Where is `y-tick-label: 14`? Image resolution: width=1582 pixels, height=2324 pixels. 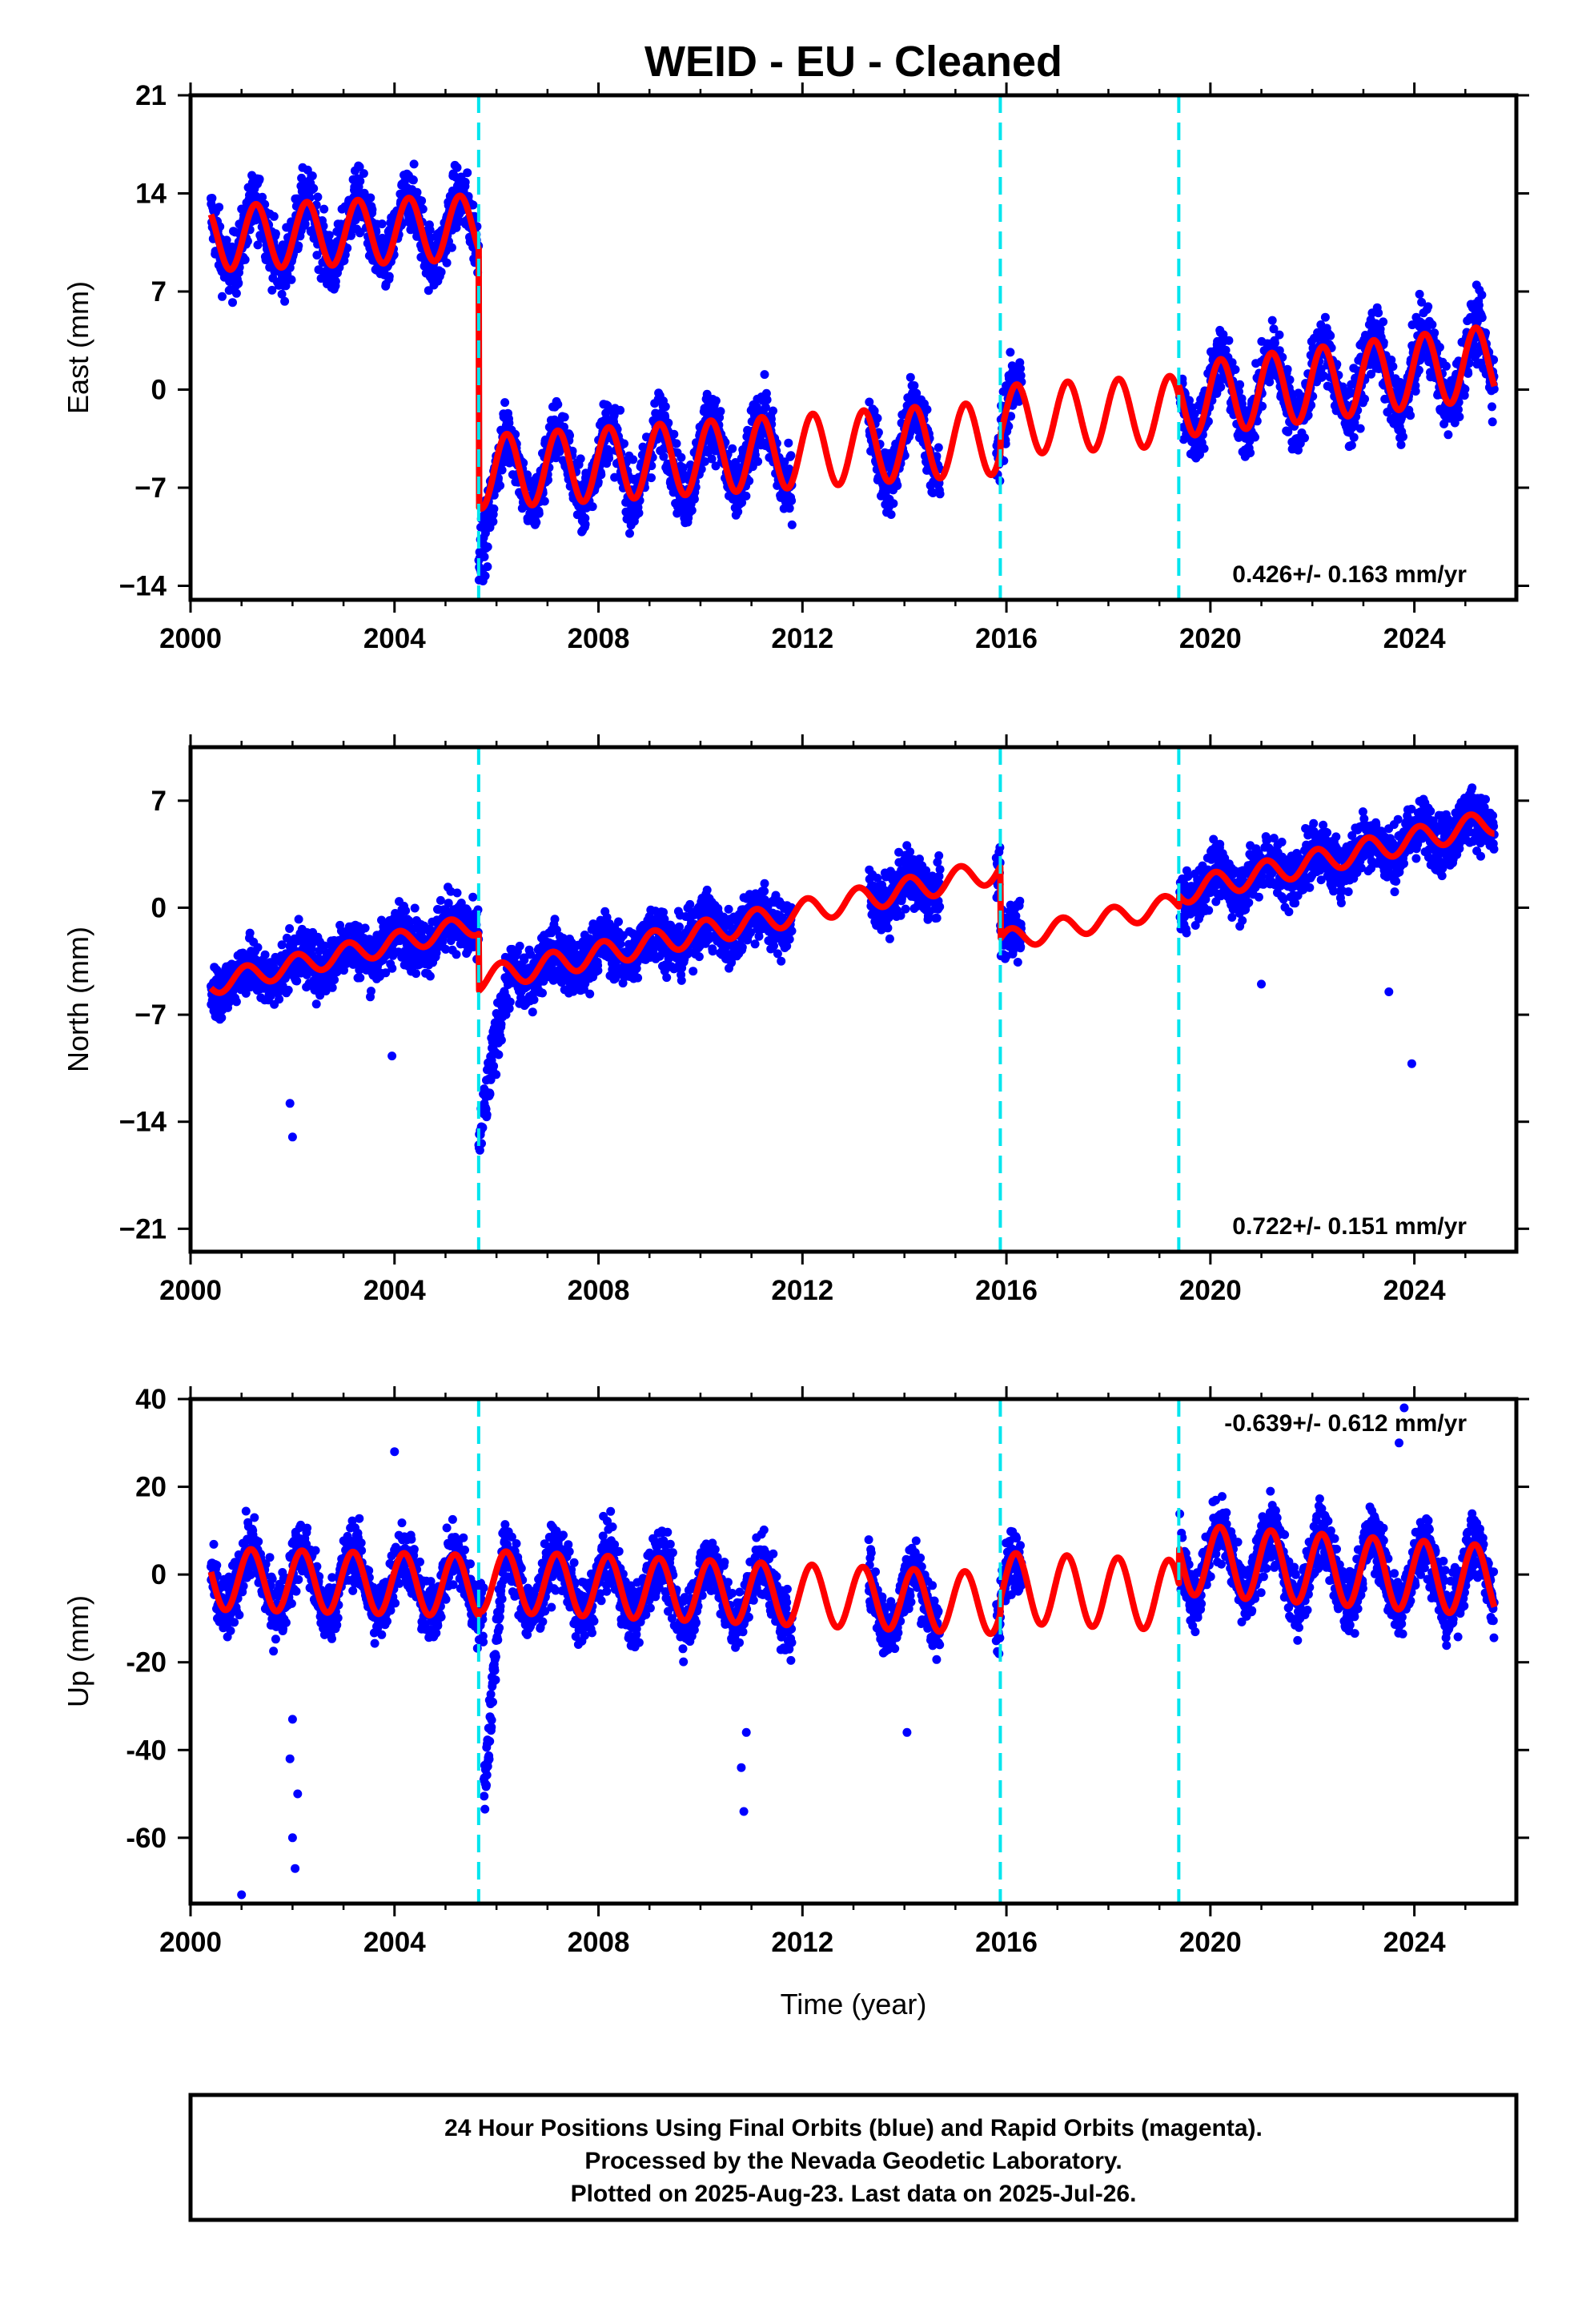 y-tick-label: 14 is located at coordinates (151, 194).